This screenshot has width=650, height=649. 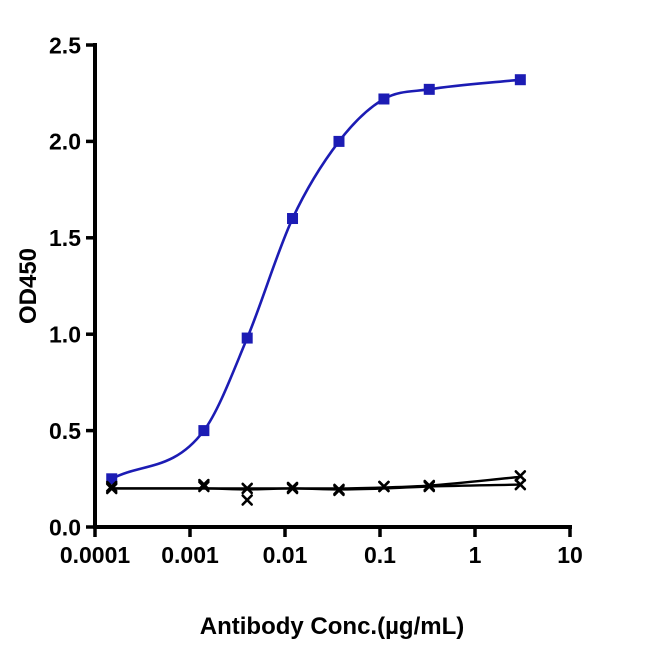 What do you see at coordinates (332, 626) in the screenshot?
I see `x-axis-title: Antibody Conc.(µg/mL)` at bounding box center [332, 626].